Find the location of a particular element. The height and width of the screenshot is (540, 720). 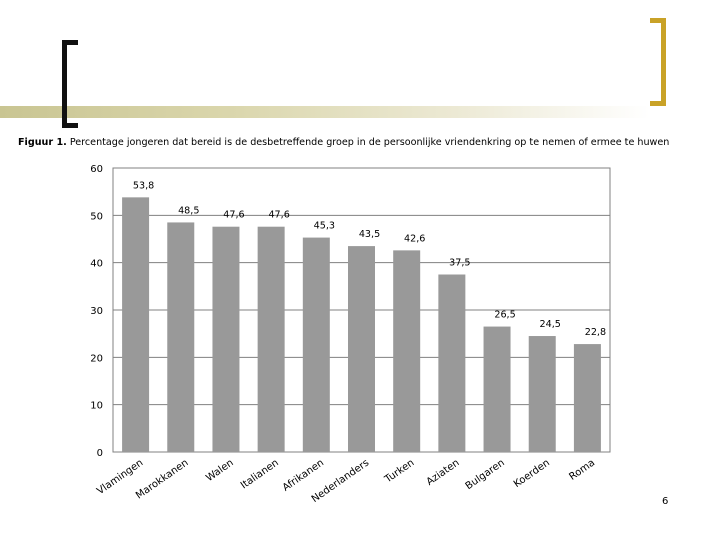

x-tick-label: Walen is located at coordinates (219, 470).